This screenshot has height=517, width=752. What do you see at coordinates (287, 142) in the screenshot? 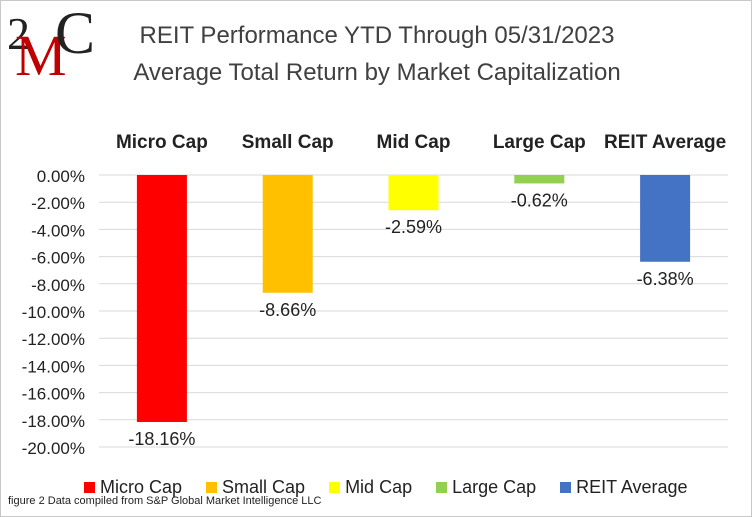
I see `category-label: Small Cap` at bounding box center [287, 142].